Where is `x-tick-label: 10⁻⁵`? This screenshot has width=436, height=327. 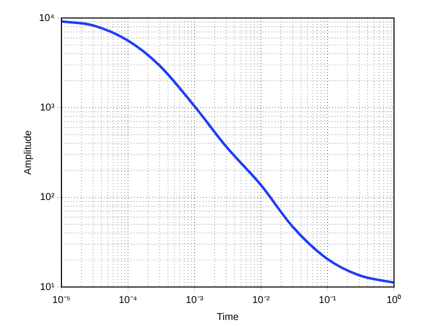
x-tick-label: 10⁻⁵ is located at coordinates (61, 300).